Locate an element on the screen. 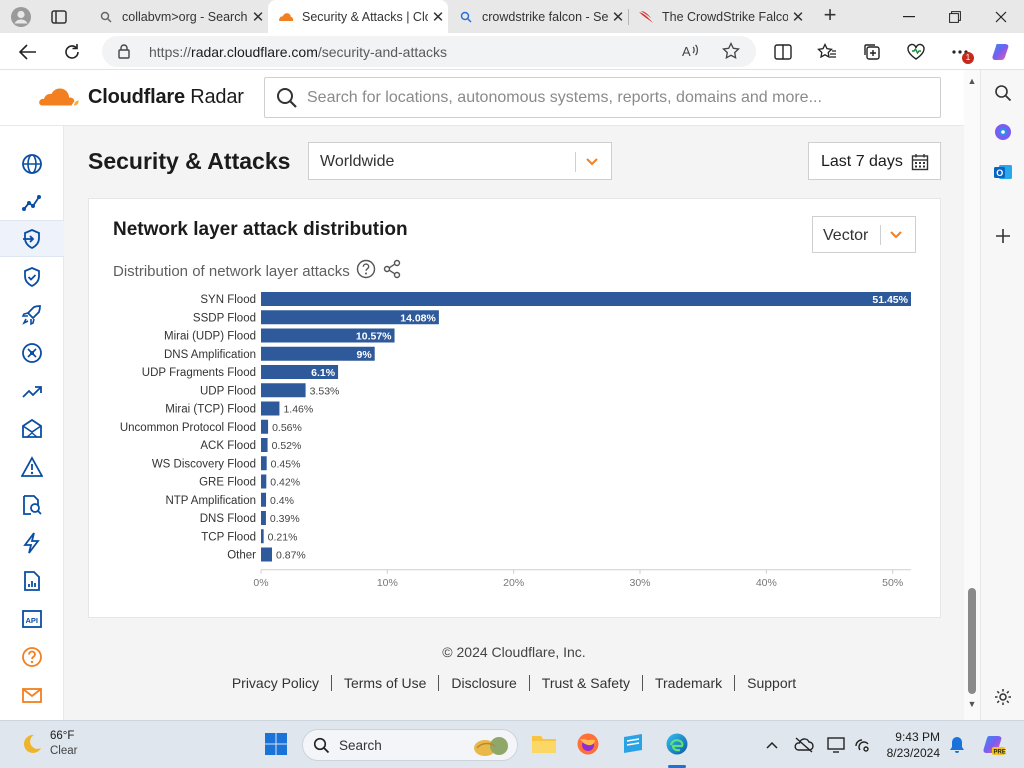  vector-select: Vector is located at coordinates (864, 234).